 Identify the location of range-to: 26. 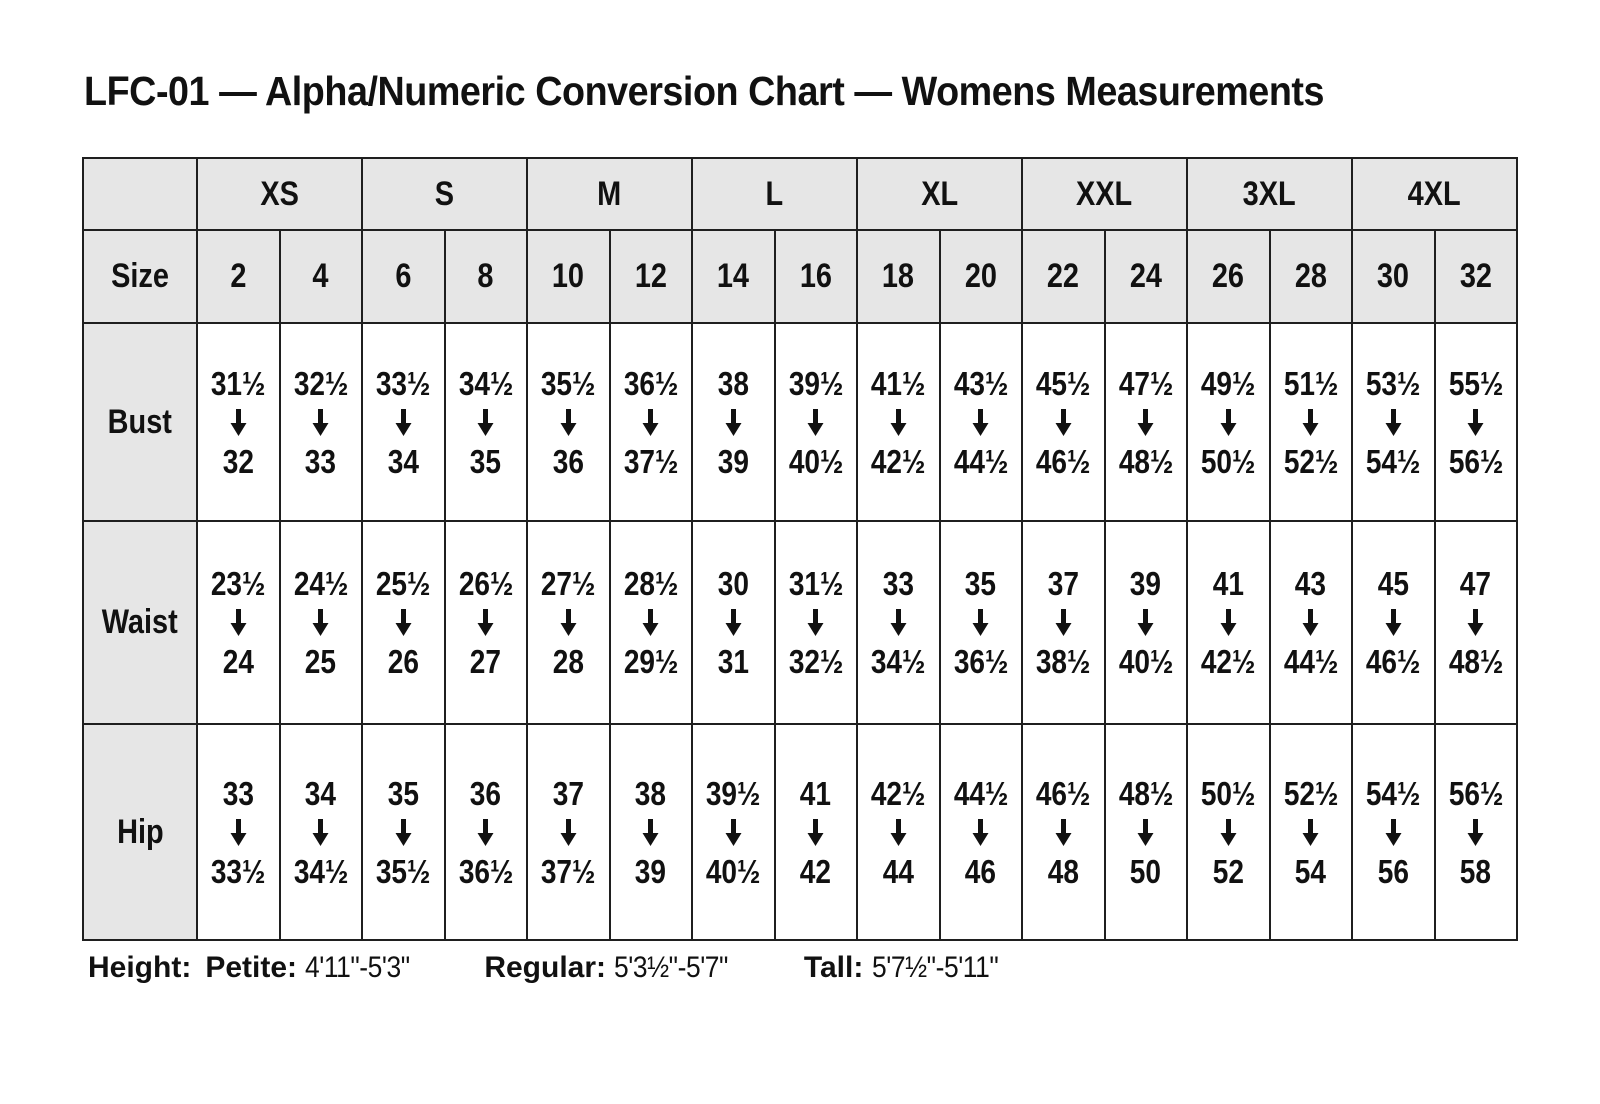
(403, 661).